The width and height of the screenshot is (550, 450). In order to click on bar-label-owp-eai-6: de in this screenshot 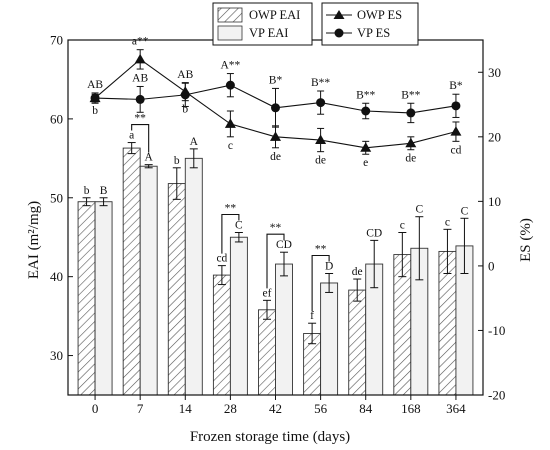, I will do `click(357, 272)`.